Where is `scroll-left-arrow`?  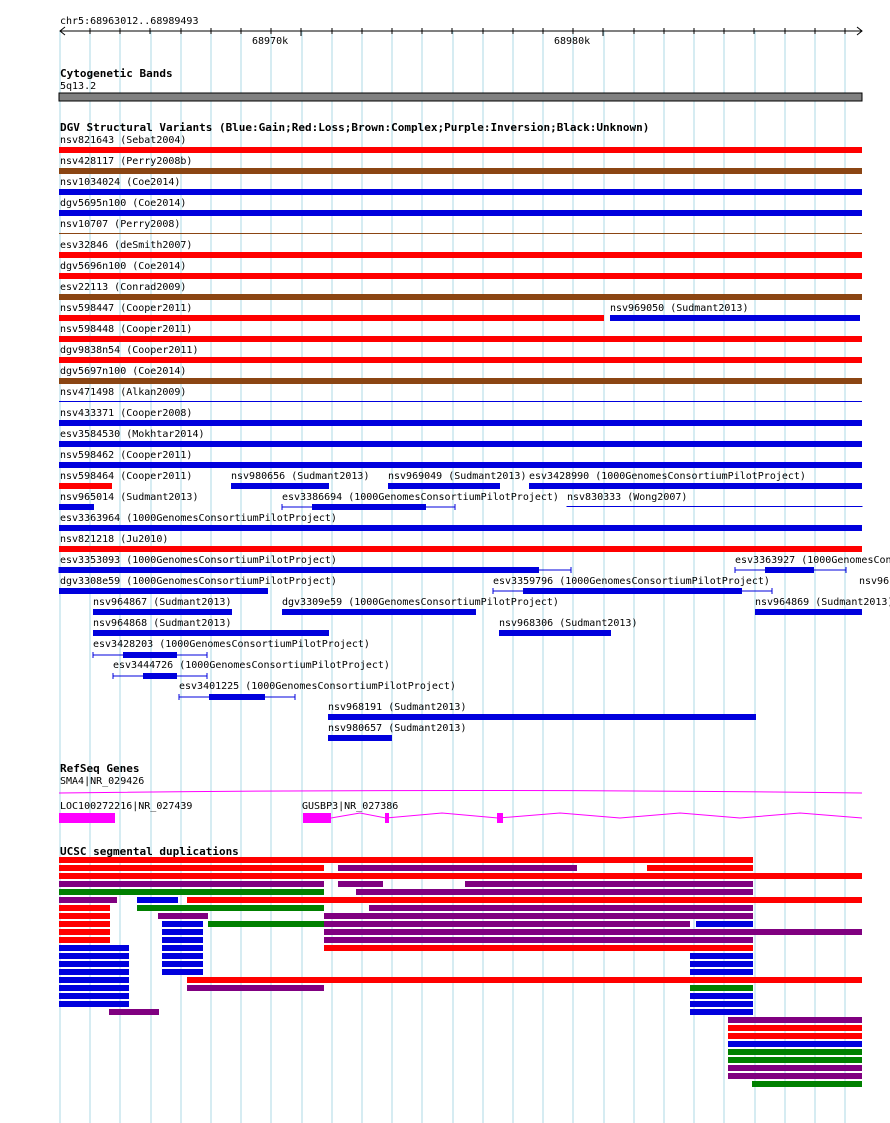 scroll-left-arrow is located at coordinates (62, 31).